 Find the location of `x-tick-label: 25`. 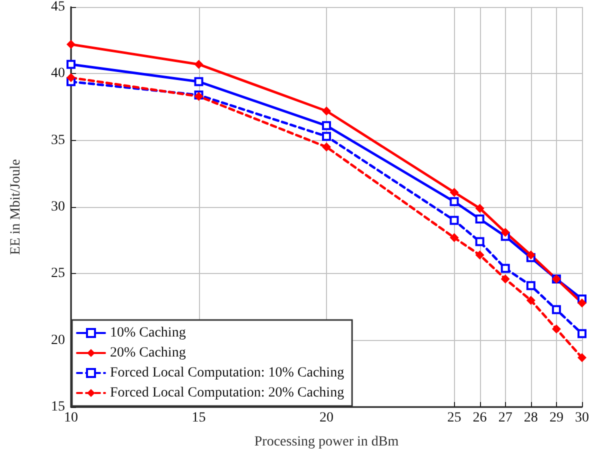

x-tick-label: 25 is located at coordinates (454, 418).